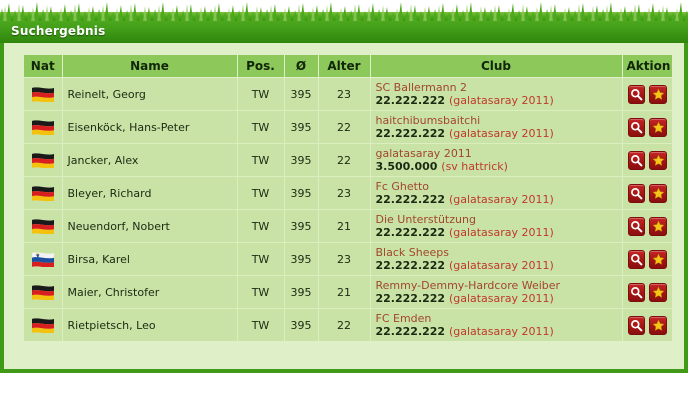 This screenshot has width=688, height=401. Describe the element at coordinates (150, 324) in the screenshot. I see `cell-player-name: Rietpietsch, Leo` at that location.